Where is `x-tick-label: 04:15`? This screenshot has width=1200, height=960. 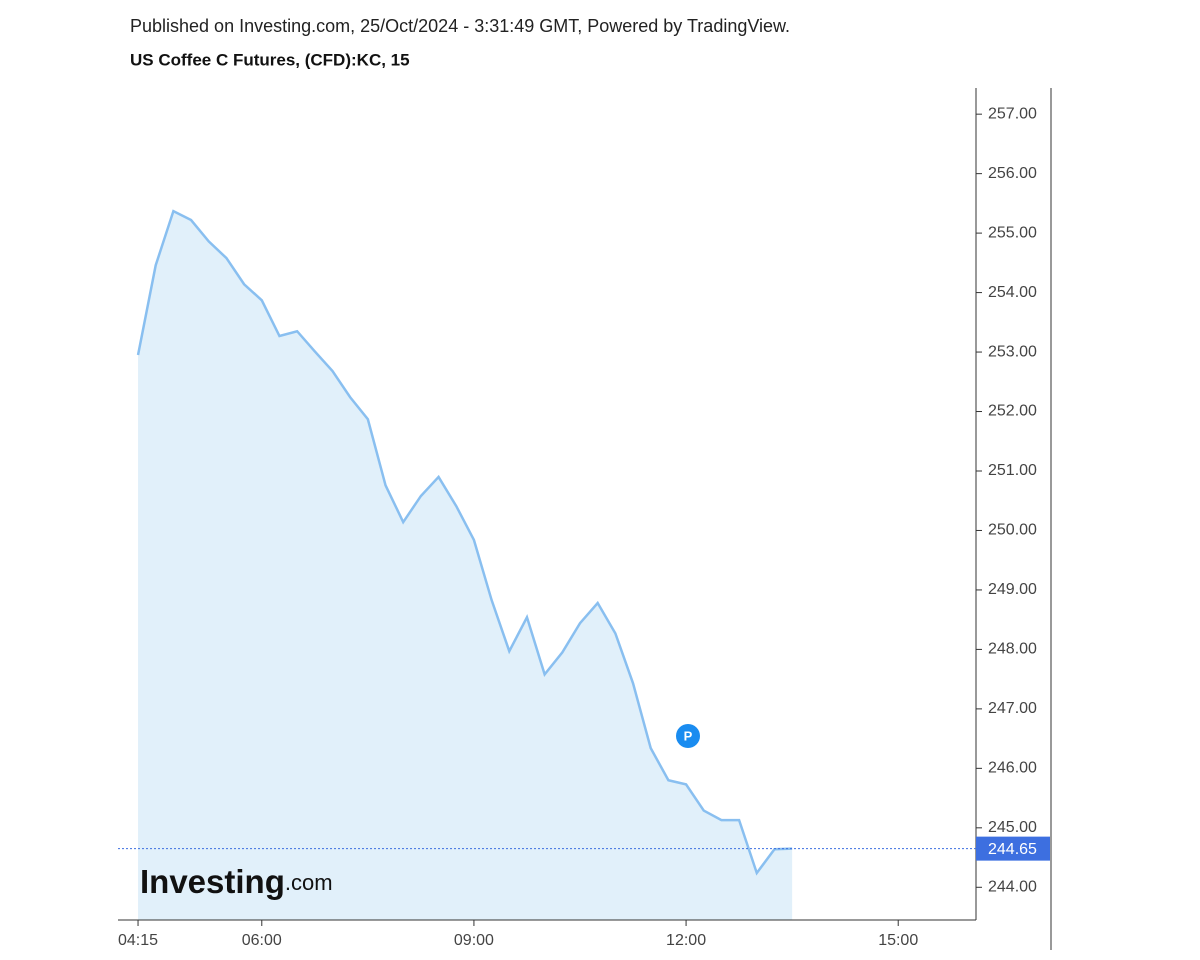
x-tick-label: 04:15 is located at coordinates (138, 940).